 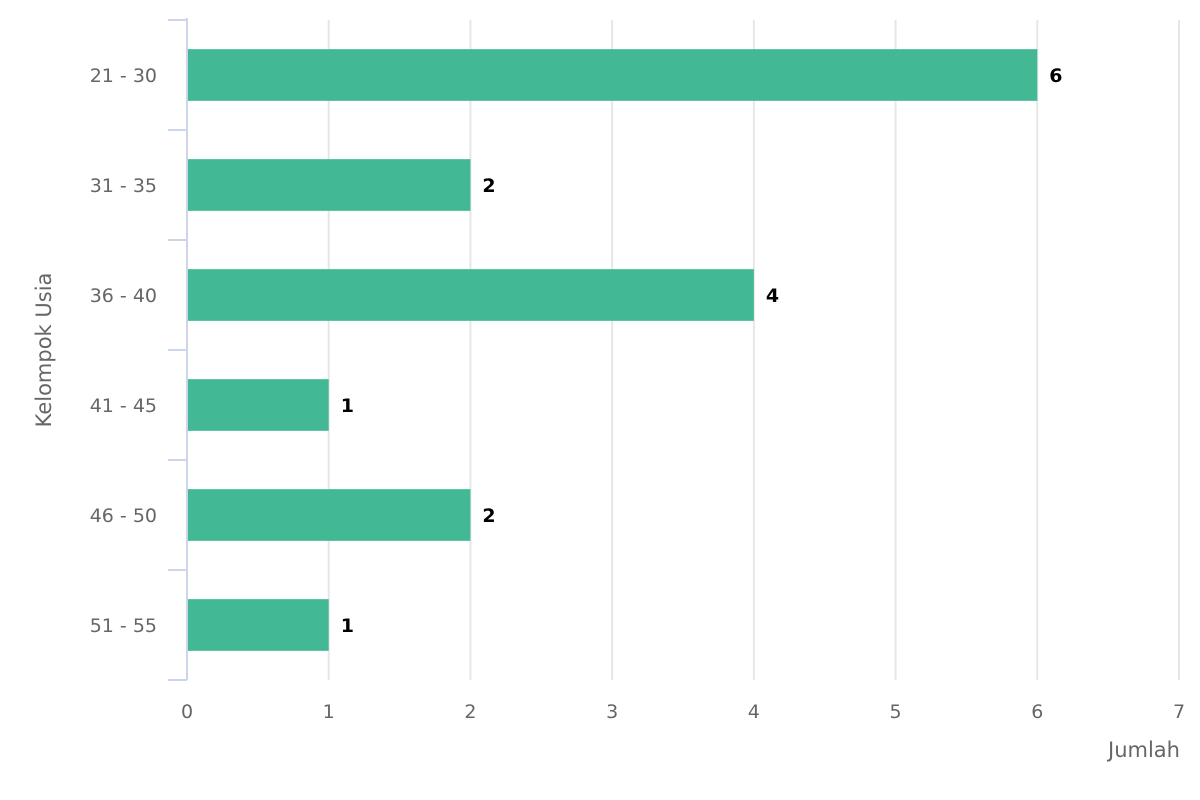 What do you see at coordinates (612, 712) in the screenshot?
I see `x-tick-label: 3` at bounding box center [612, 712].